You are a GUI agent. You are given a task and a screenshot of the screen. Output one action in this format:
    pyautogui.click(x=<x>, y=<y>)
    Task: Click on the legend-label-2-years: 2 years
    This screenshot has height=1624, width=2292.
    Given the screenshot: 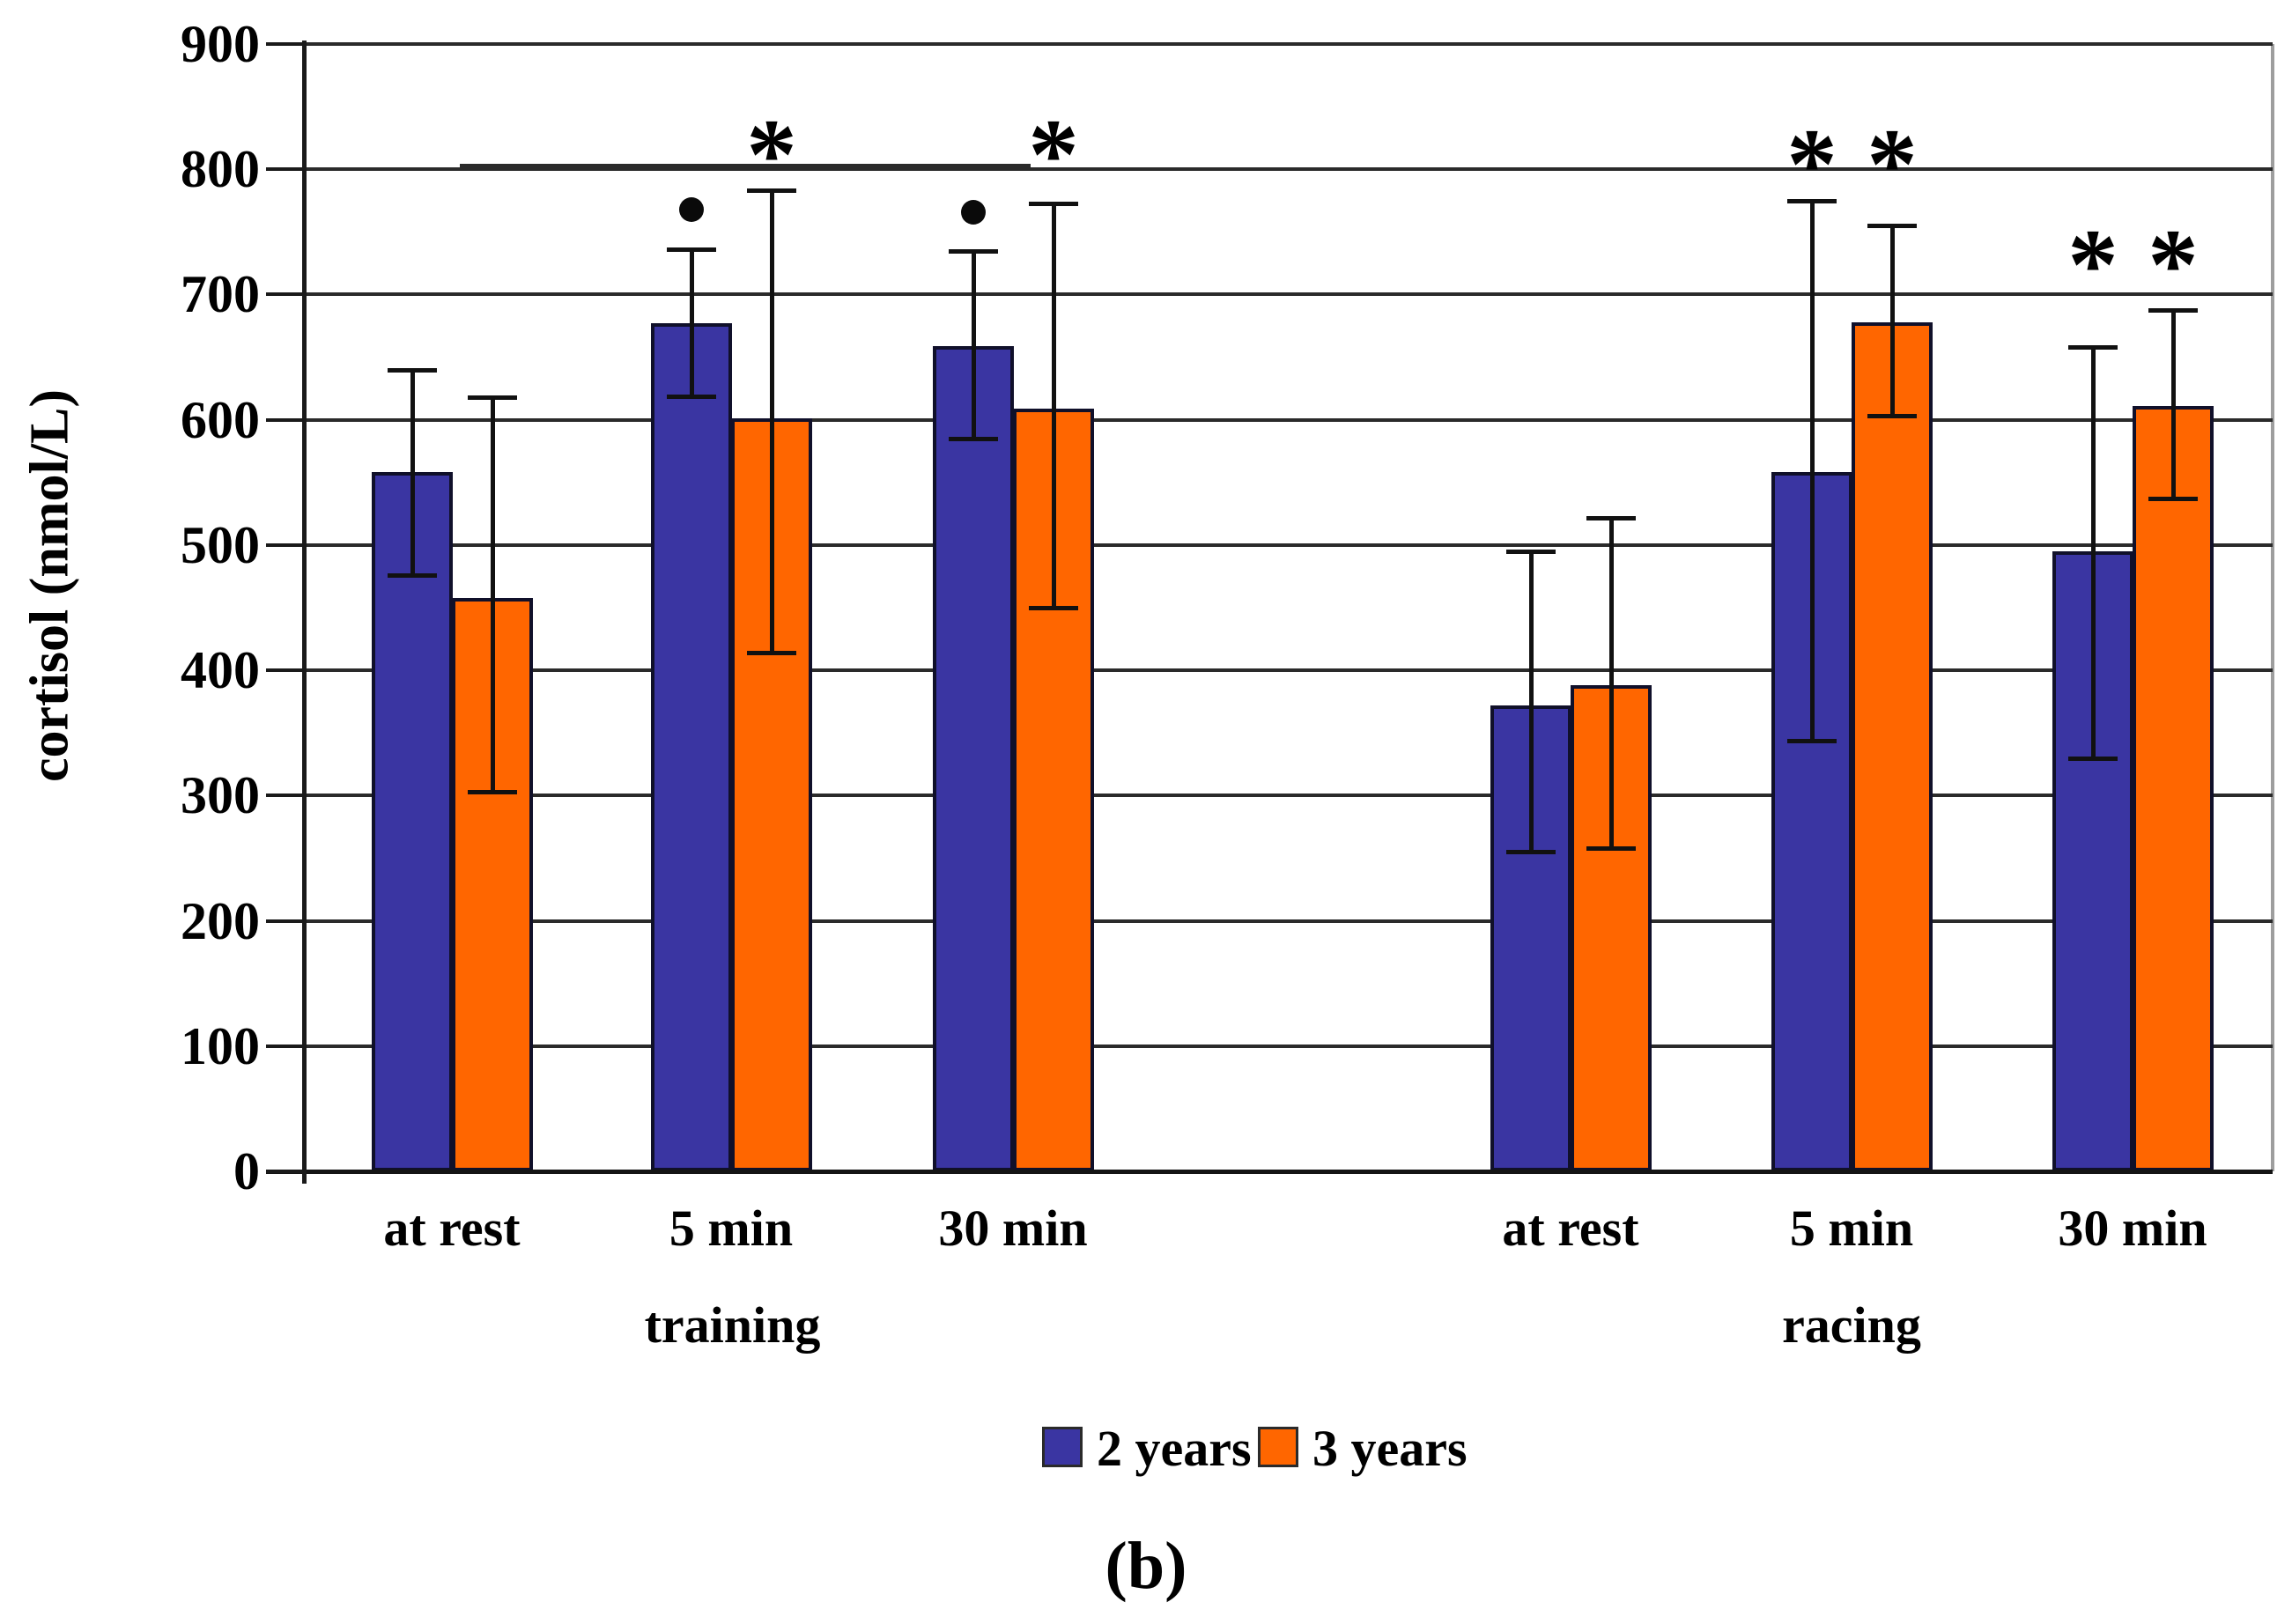 What is the action you would take?
    pyautogui.click(x=1174, y=1448)
    